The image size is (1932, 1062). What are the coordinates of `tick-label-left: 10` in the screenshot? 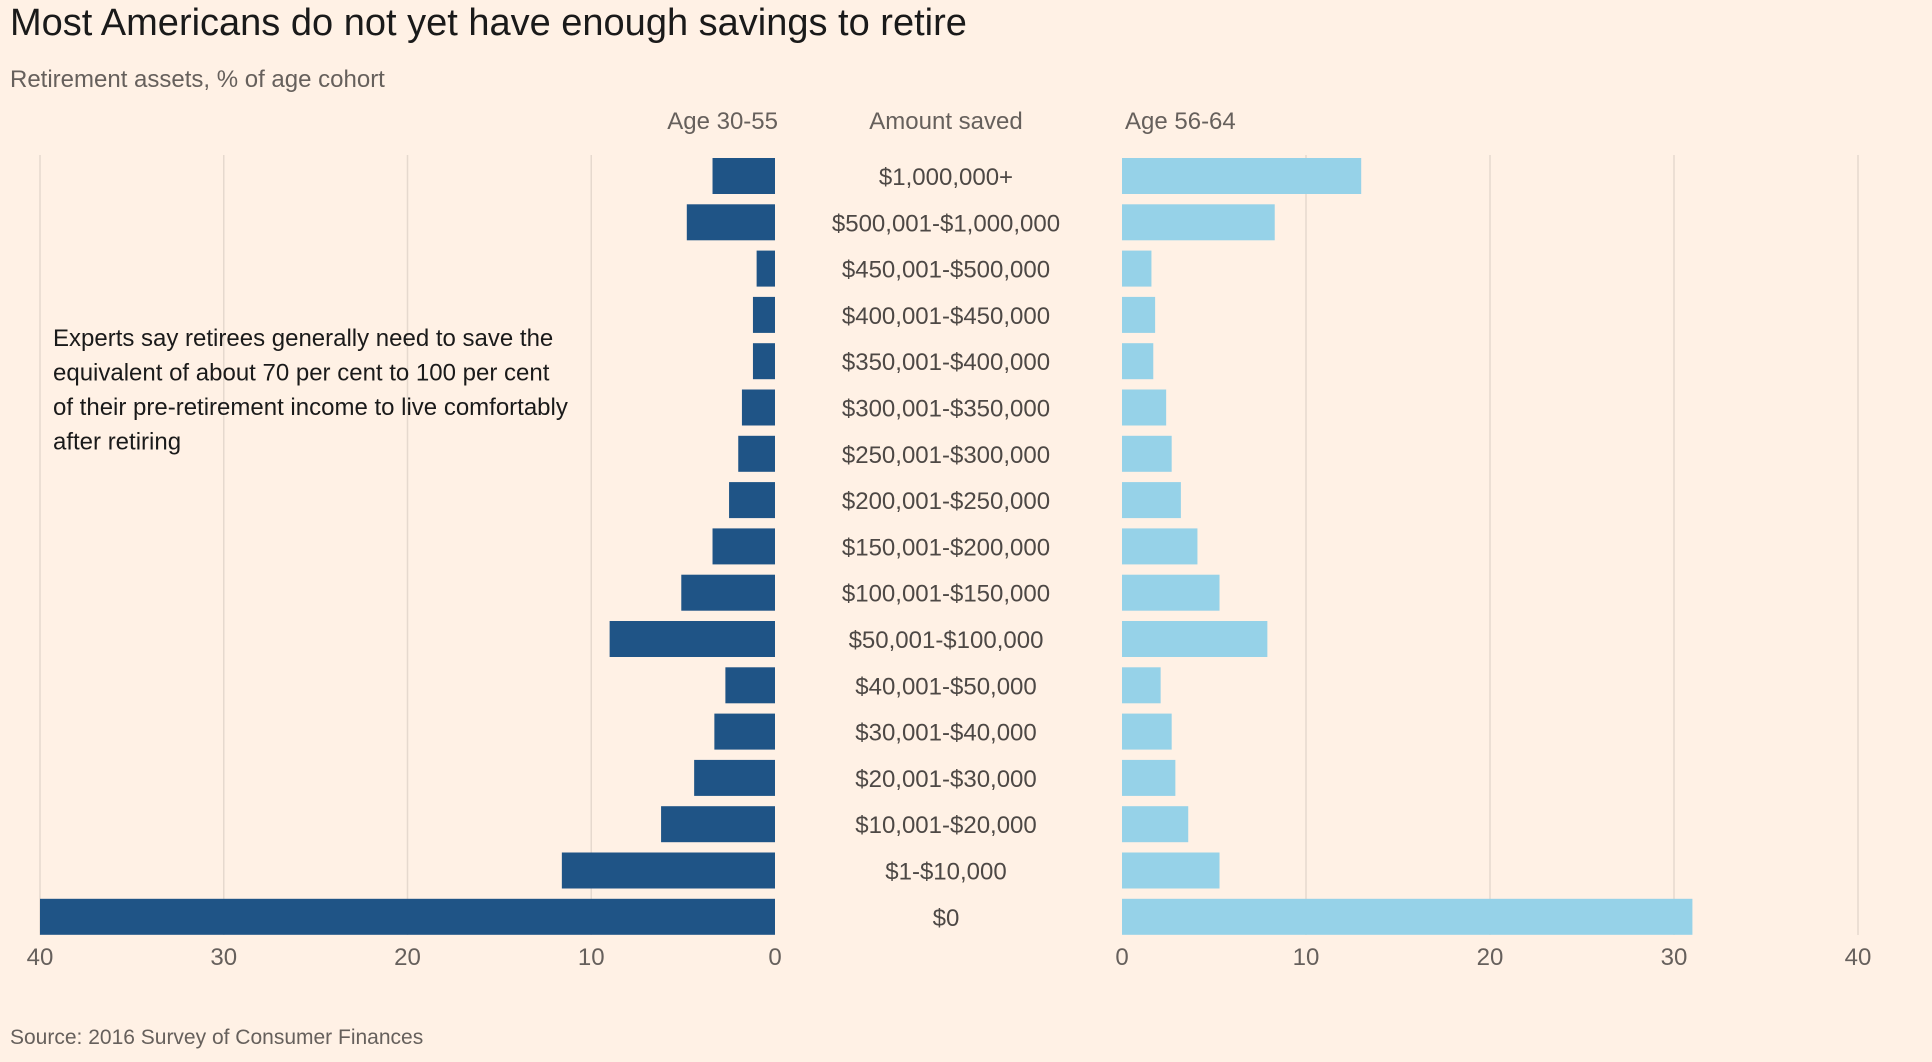 It's located at (591, 957).